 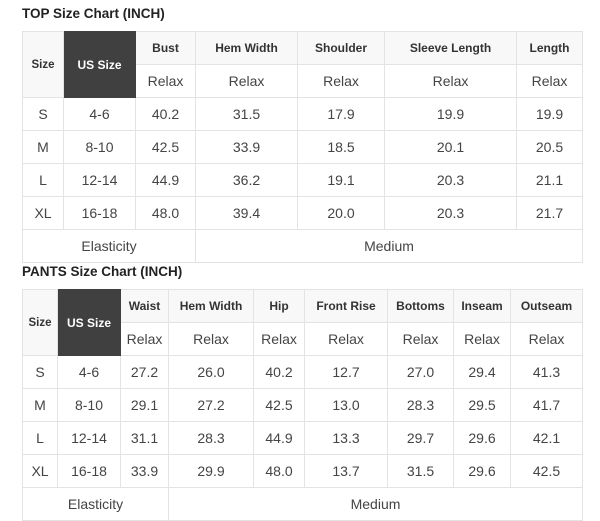 I want to click on column-header: Bust, so click(x=165, y=48).